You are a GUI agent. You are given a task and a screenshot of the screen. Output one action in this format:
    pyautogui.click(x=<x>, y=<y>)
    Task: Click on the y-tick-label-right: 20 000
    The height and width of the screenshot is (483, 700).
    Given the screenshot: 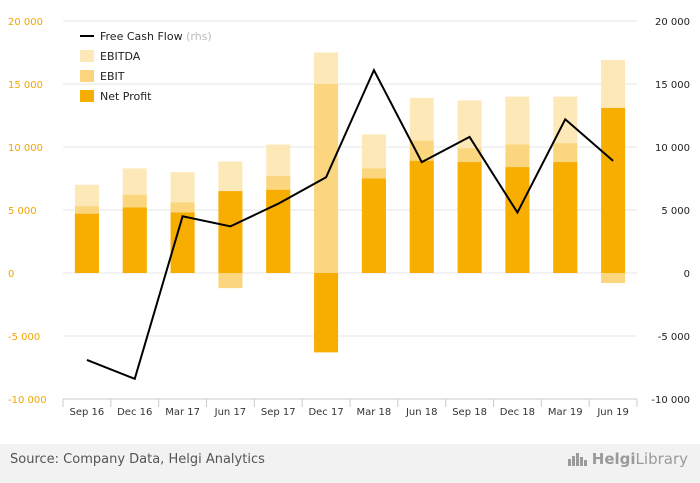 What is the action you would take?
    pyautogui.click(x=672, y=22)
    